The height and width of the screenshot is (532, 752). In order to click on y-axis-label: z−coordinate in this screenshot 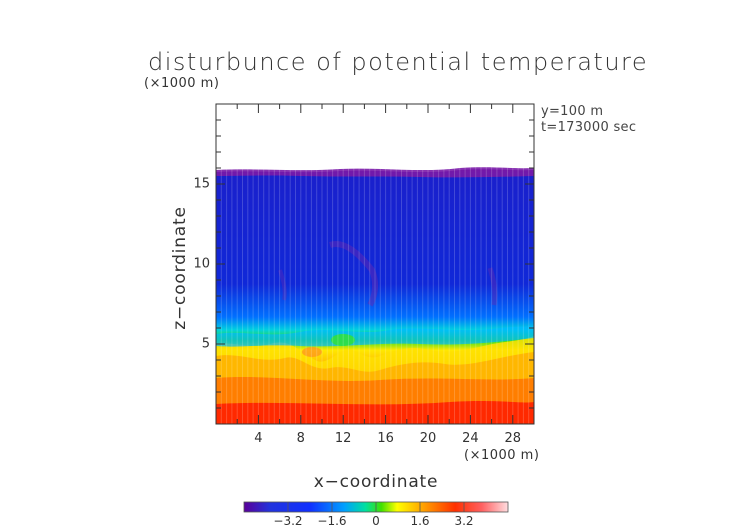, I will do `click(180, 268)`.